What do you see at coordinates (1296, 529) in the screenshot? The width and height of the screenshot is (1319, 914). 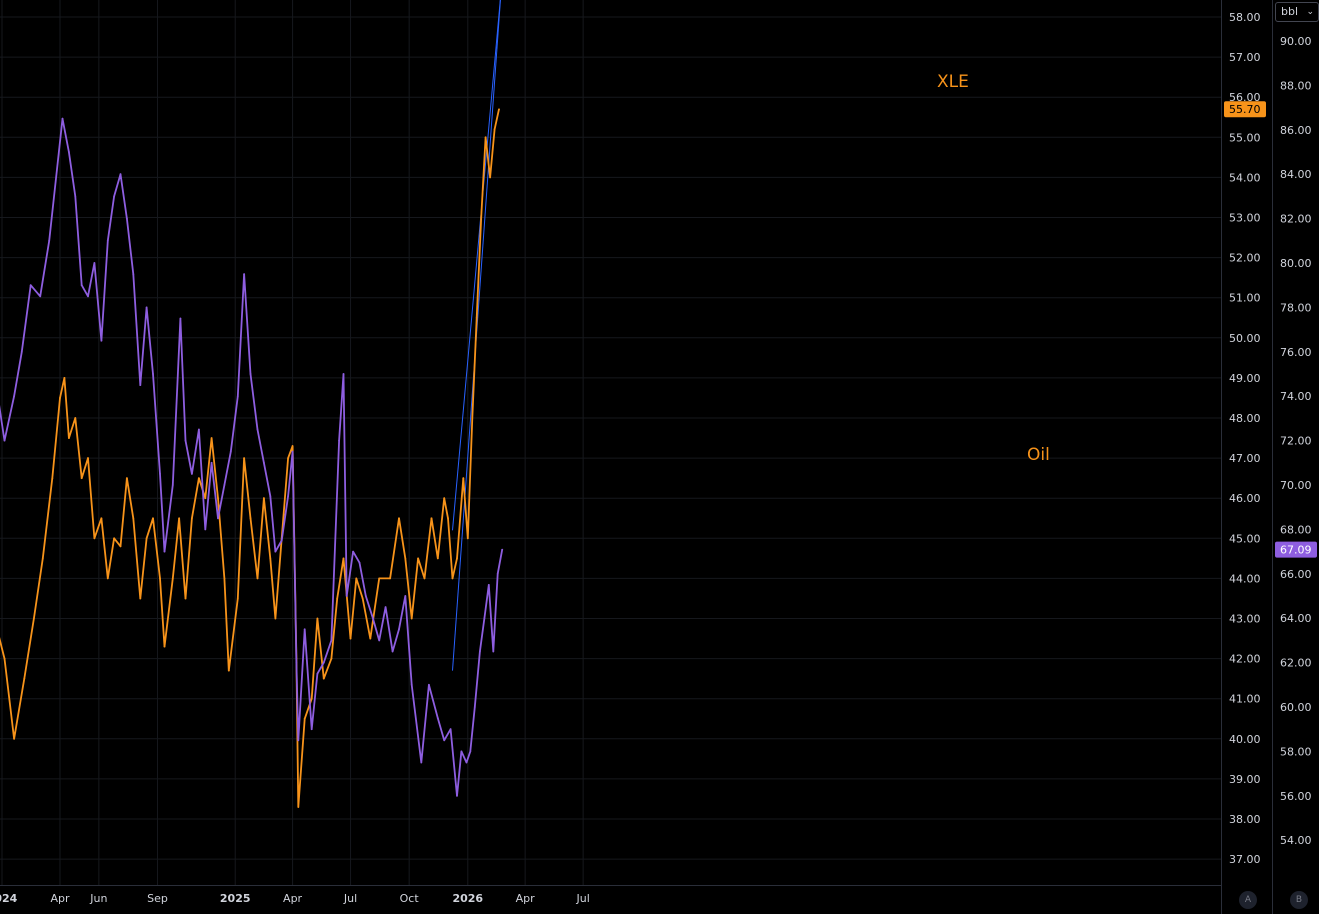 I see `right-axis-tick-label: 68.00` at bounding box center [1296, 529].